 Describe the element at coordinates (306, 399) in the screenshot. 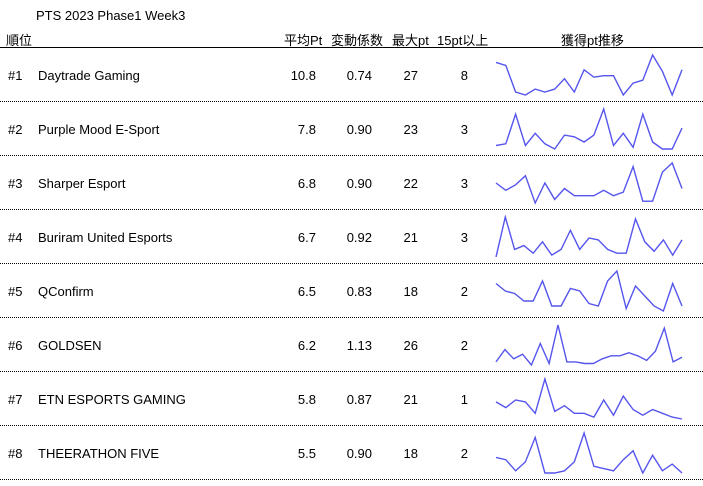

I see `avg-pt-value: 5.8` at that location.